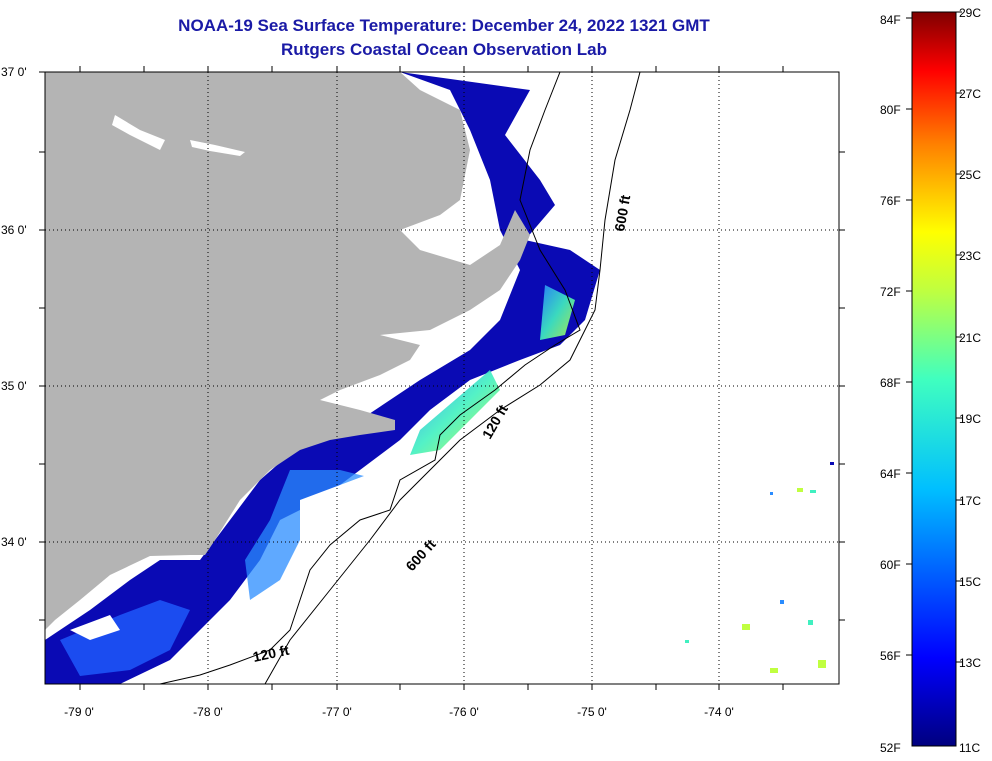 Image resolution: width=992 pixels, height=761 pixels. I want to click on lon-tick-label: -75 0', so click(592, 712).